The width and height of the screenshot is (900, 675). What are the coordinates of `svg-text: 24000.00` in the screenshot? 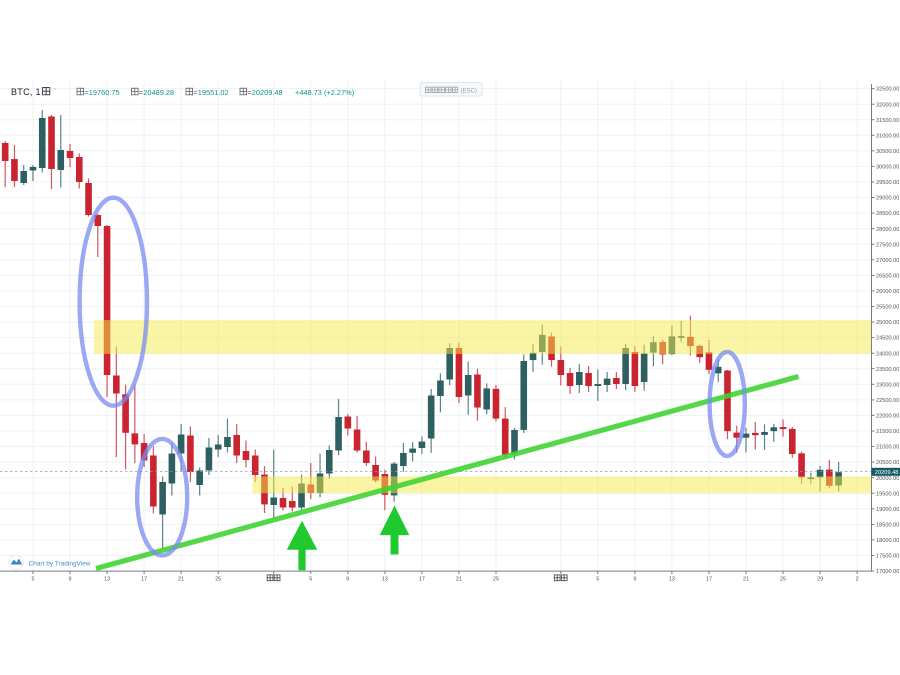 It's located at (887, 354).